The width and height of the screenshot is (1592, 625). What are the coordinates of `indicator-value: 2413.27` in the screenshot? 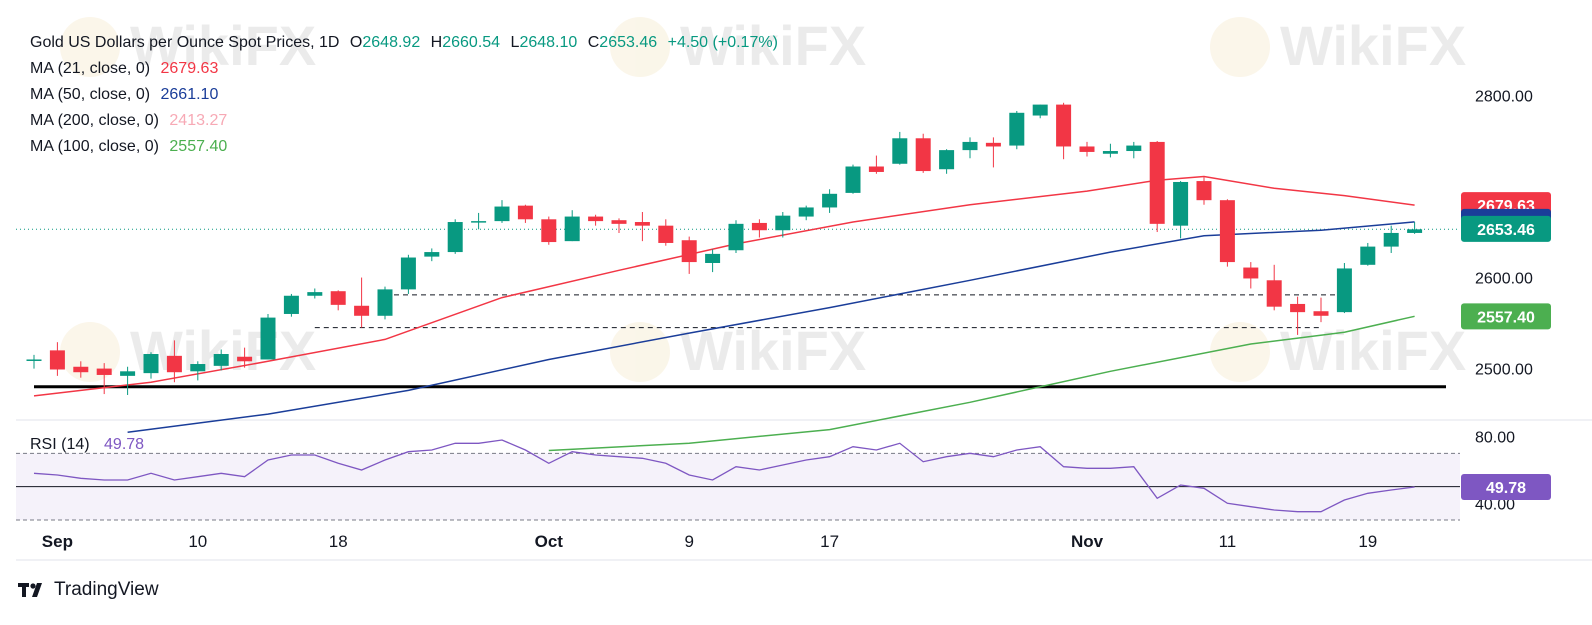 It's located at (198, 120).